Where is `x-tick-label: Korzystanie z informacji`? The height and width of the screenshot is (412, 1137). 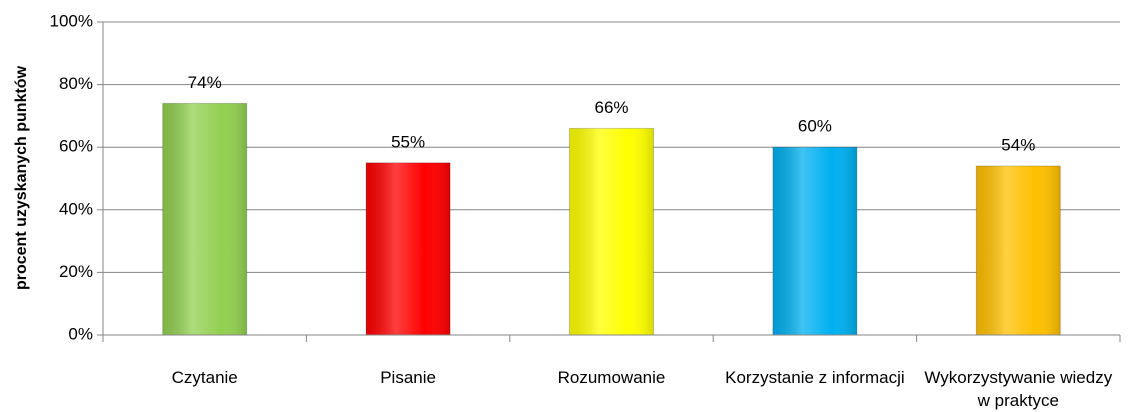
x-tick-label: Korzystanie z informacji is located at coordinates (815, 377).